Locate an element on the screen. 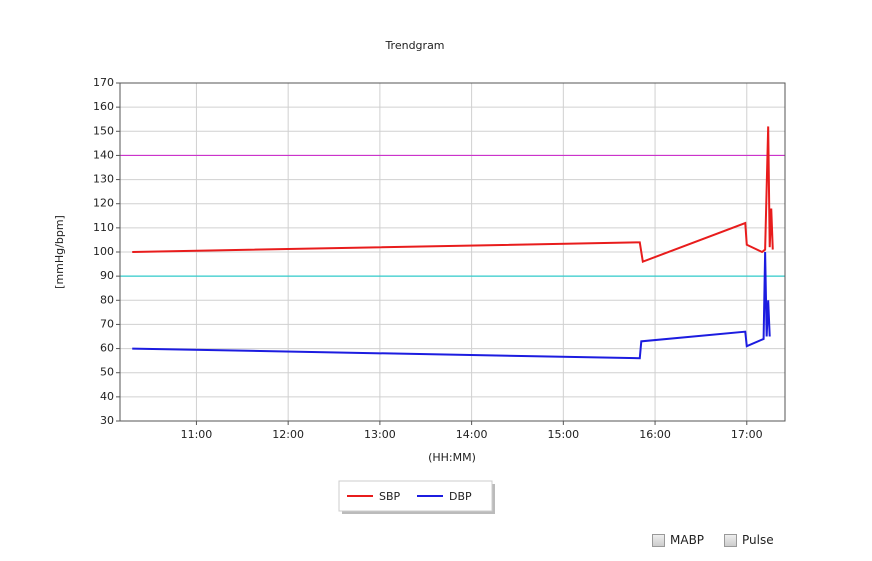 The image size is (872, 561). y-axis-label: [mmHg/bpm] is located at coordinates (59, 252).